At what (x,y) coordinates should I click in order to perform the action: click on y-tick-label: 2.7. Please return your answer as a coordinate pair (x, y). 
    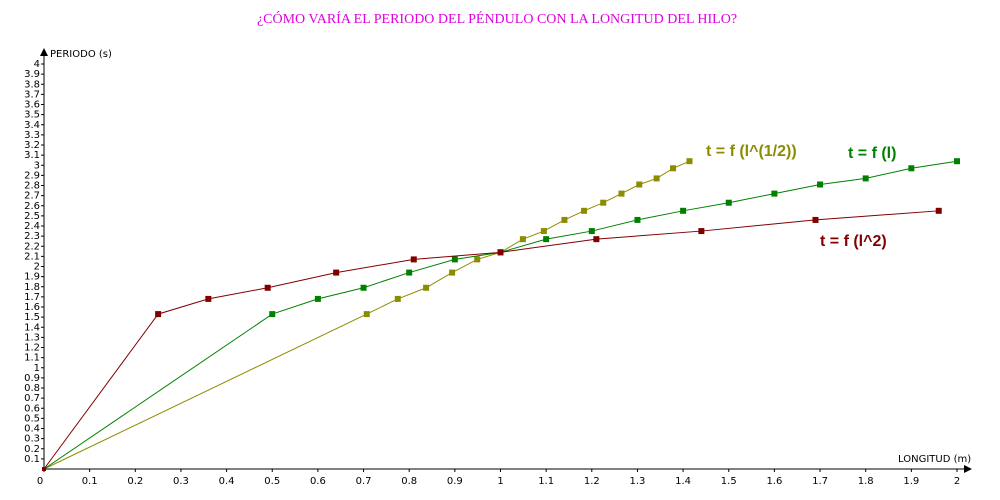
    Looking at the image, I should click on (32, 196).